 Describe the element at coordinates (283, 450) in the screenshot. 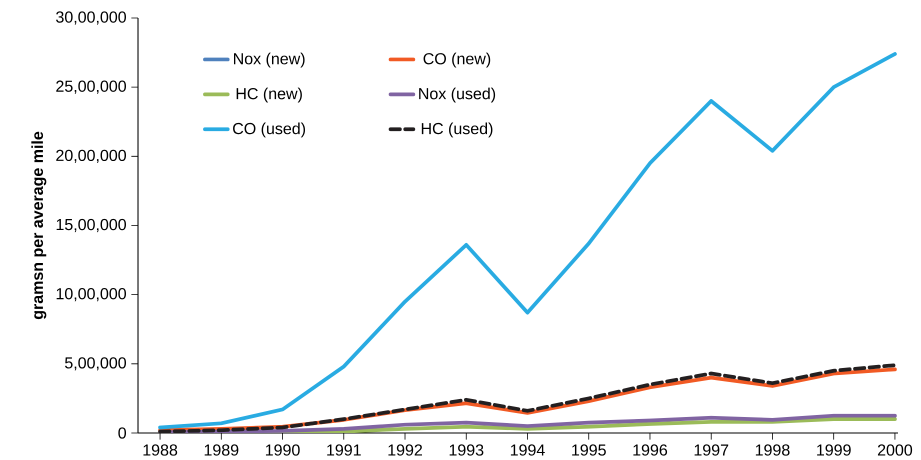

I see `x-tick-label: 1990` at that location.